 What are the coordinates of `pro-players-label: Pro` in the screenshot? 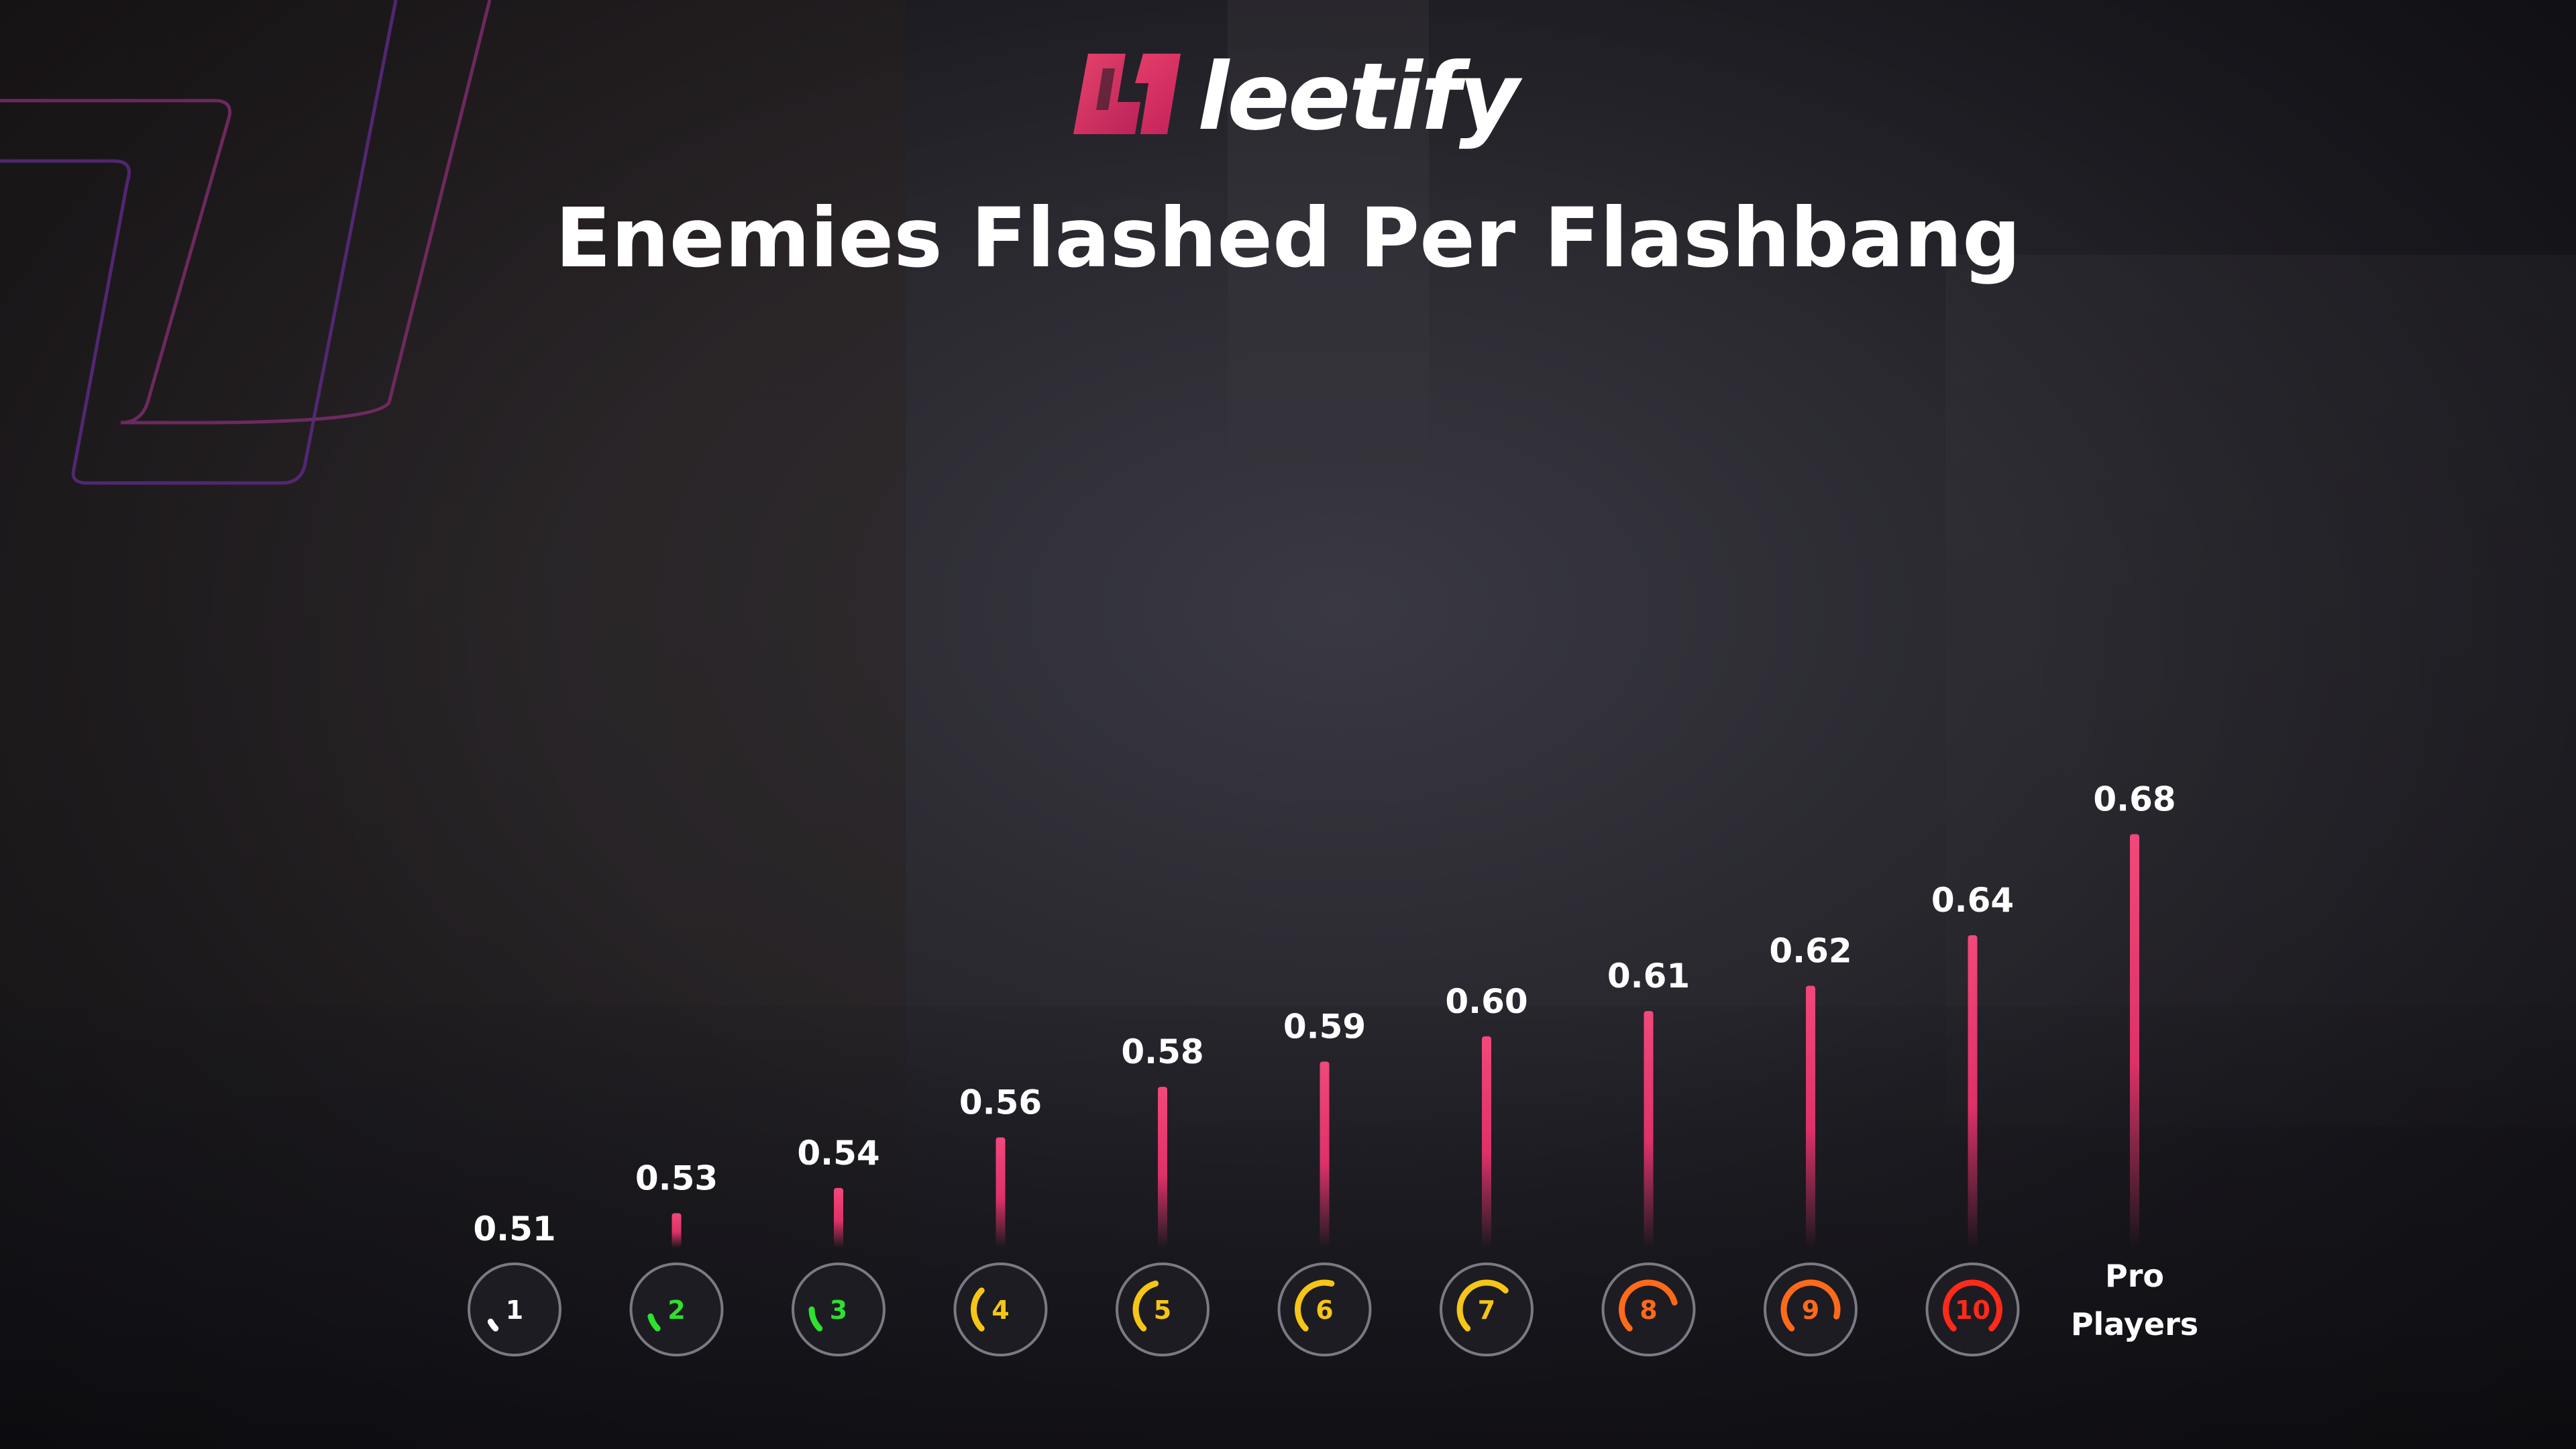 It's located at (2134, 1276).